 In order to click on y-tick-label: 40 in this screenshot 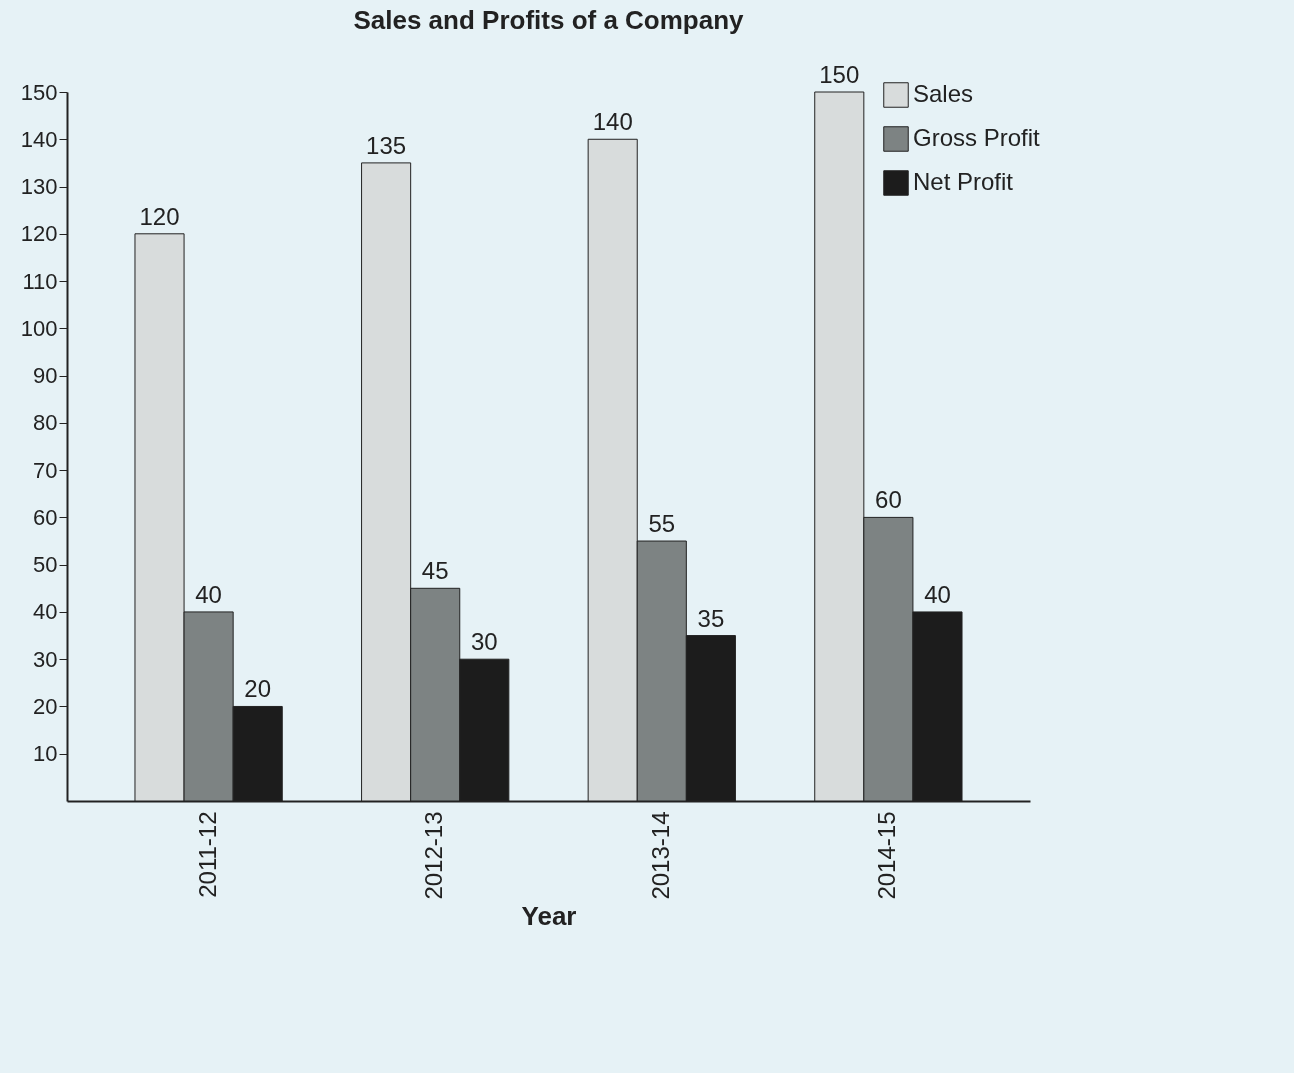, I will do `click(45, 612)`.